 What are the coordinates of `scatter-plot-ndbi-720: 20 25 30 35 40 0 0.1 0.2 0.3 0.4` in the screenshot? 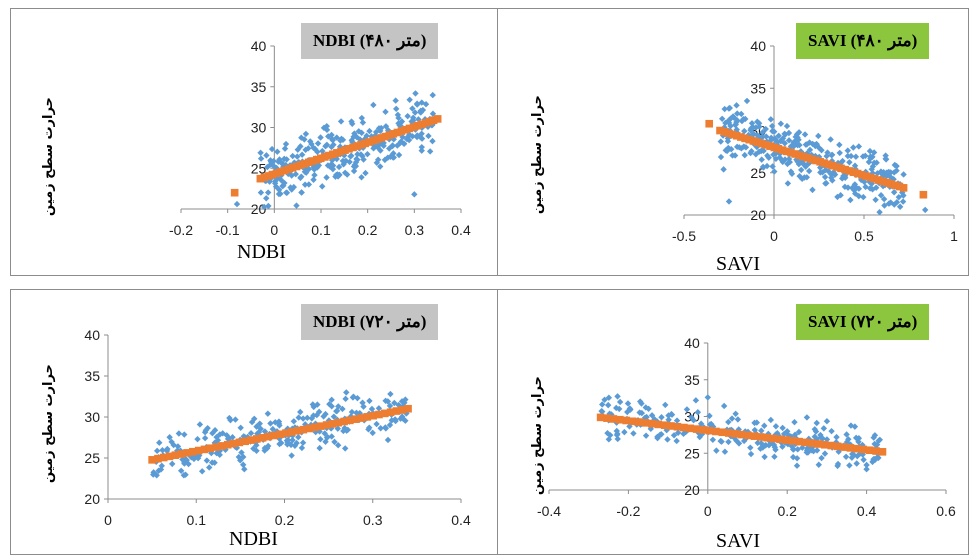 It's located at (277, 427).